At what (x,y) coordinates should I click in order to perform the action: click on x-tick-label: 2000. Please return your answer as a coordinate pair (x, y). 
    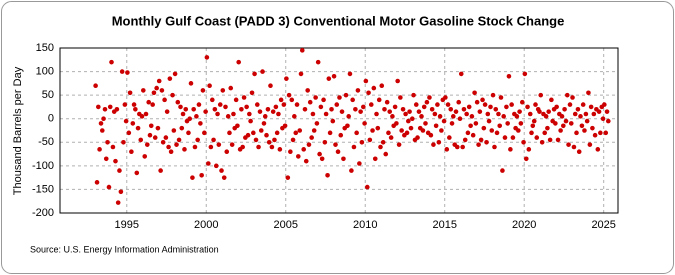
    Looking at the image, I should click on (206, 225).